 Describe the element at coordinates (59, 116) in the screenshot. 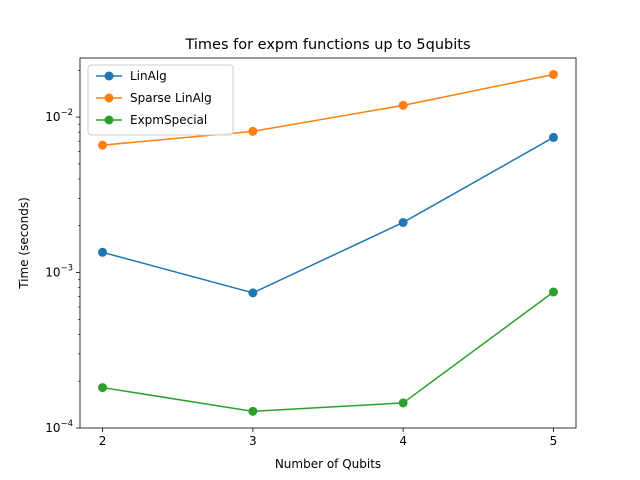

I see `y-tick-label: 10⁻²` at that location.